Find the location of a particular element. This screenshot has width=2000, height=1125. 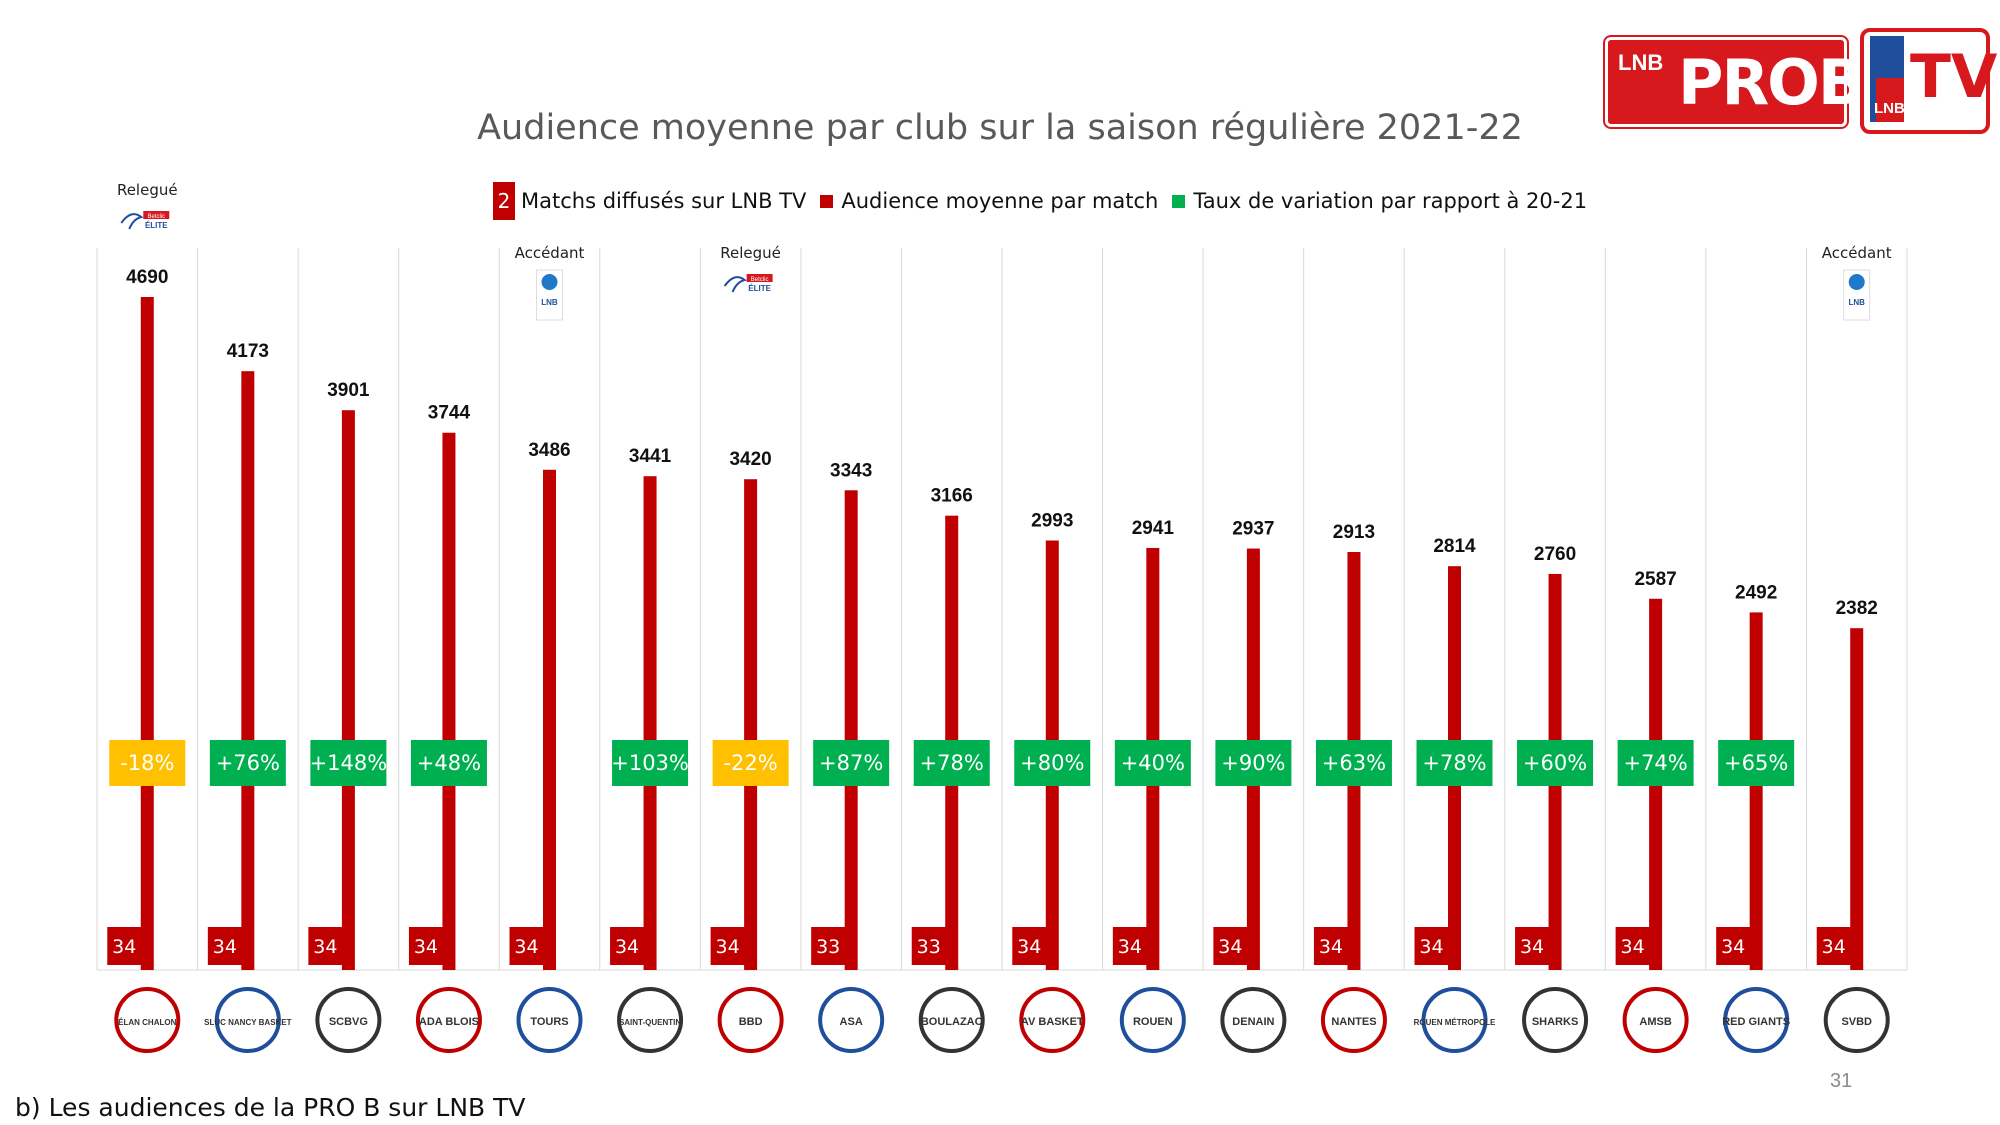

variation-label: +148% is located at coordinates (349, 763).